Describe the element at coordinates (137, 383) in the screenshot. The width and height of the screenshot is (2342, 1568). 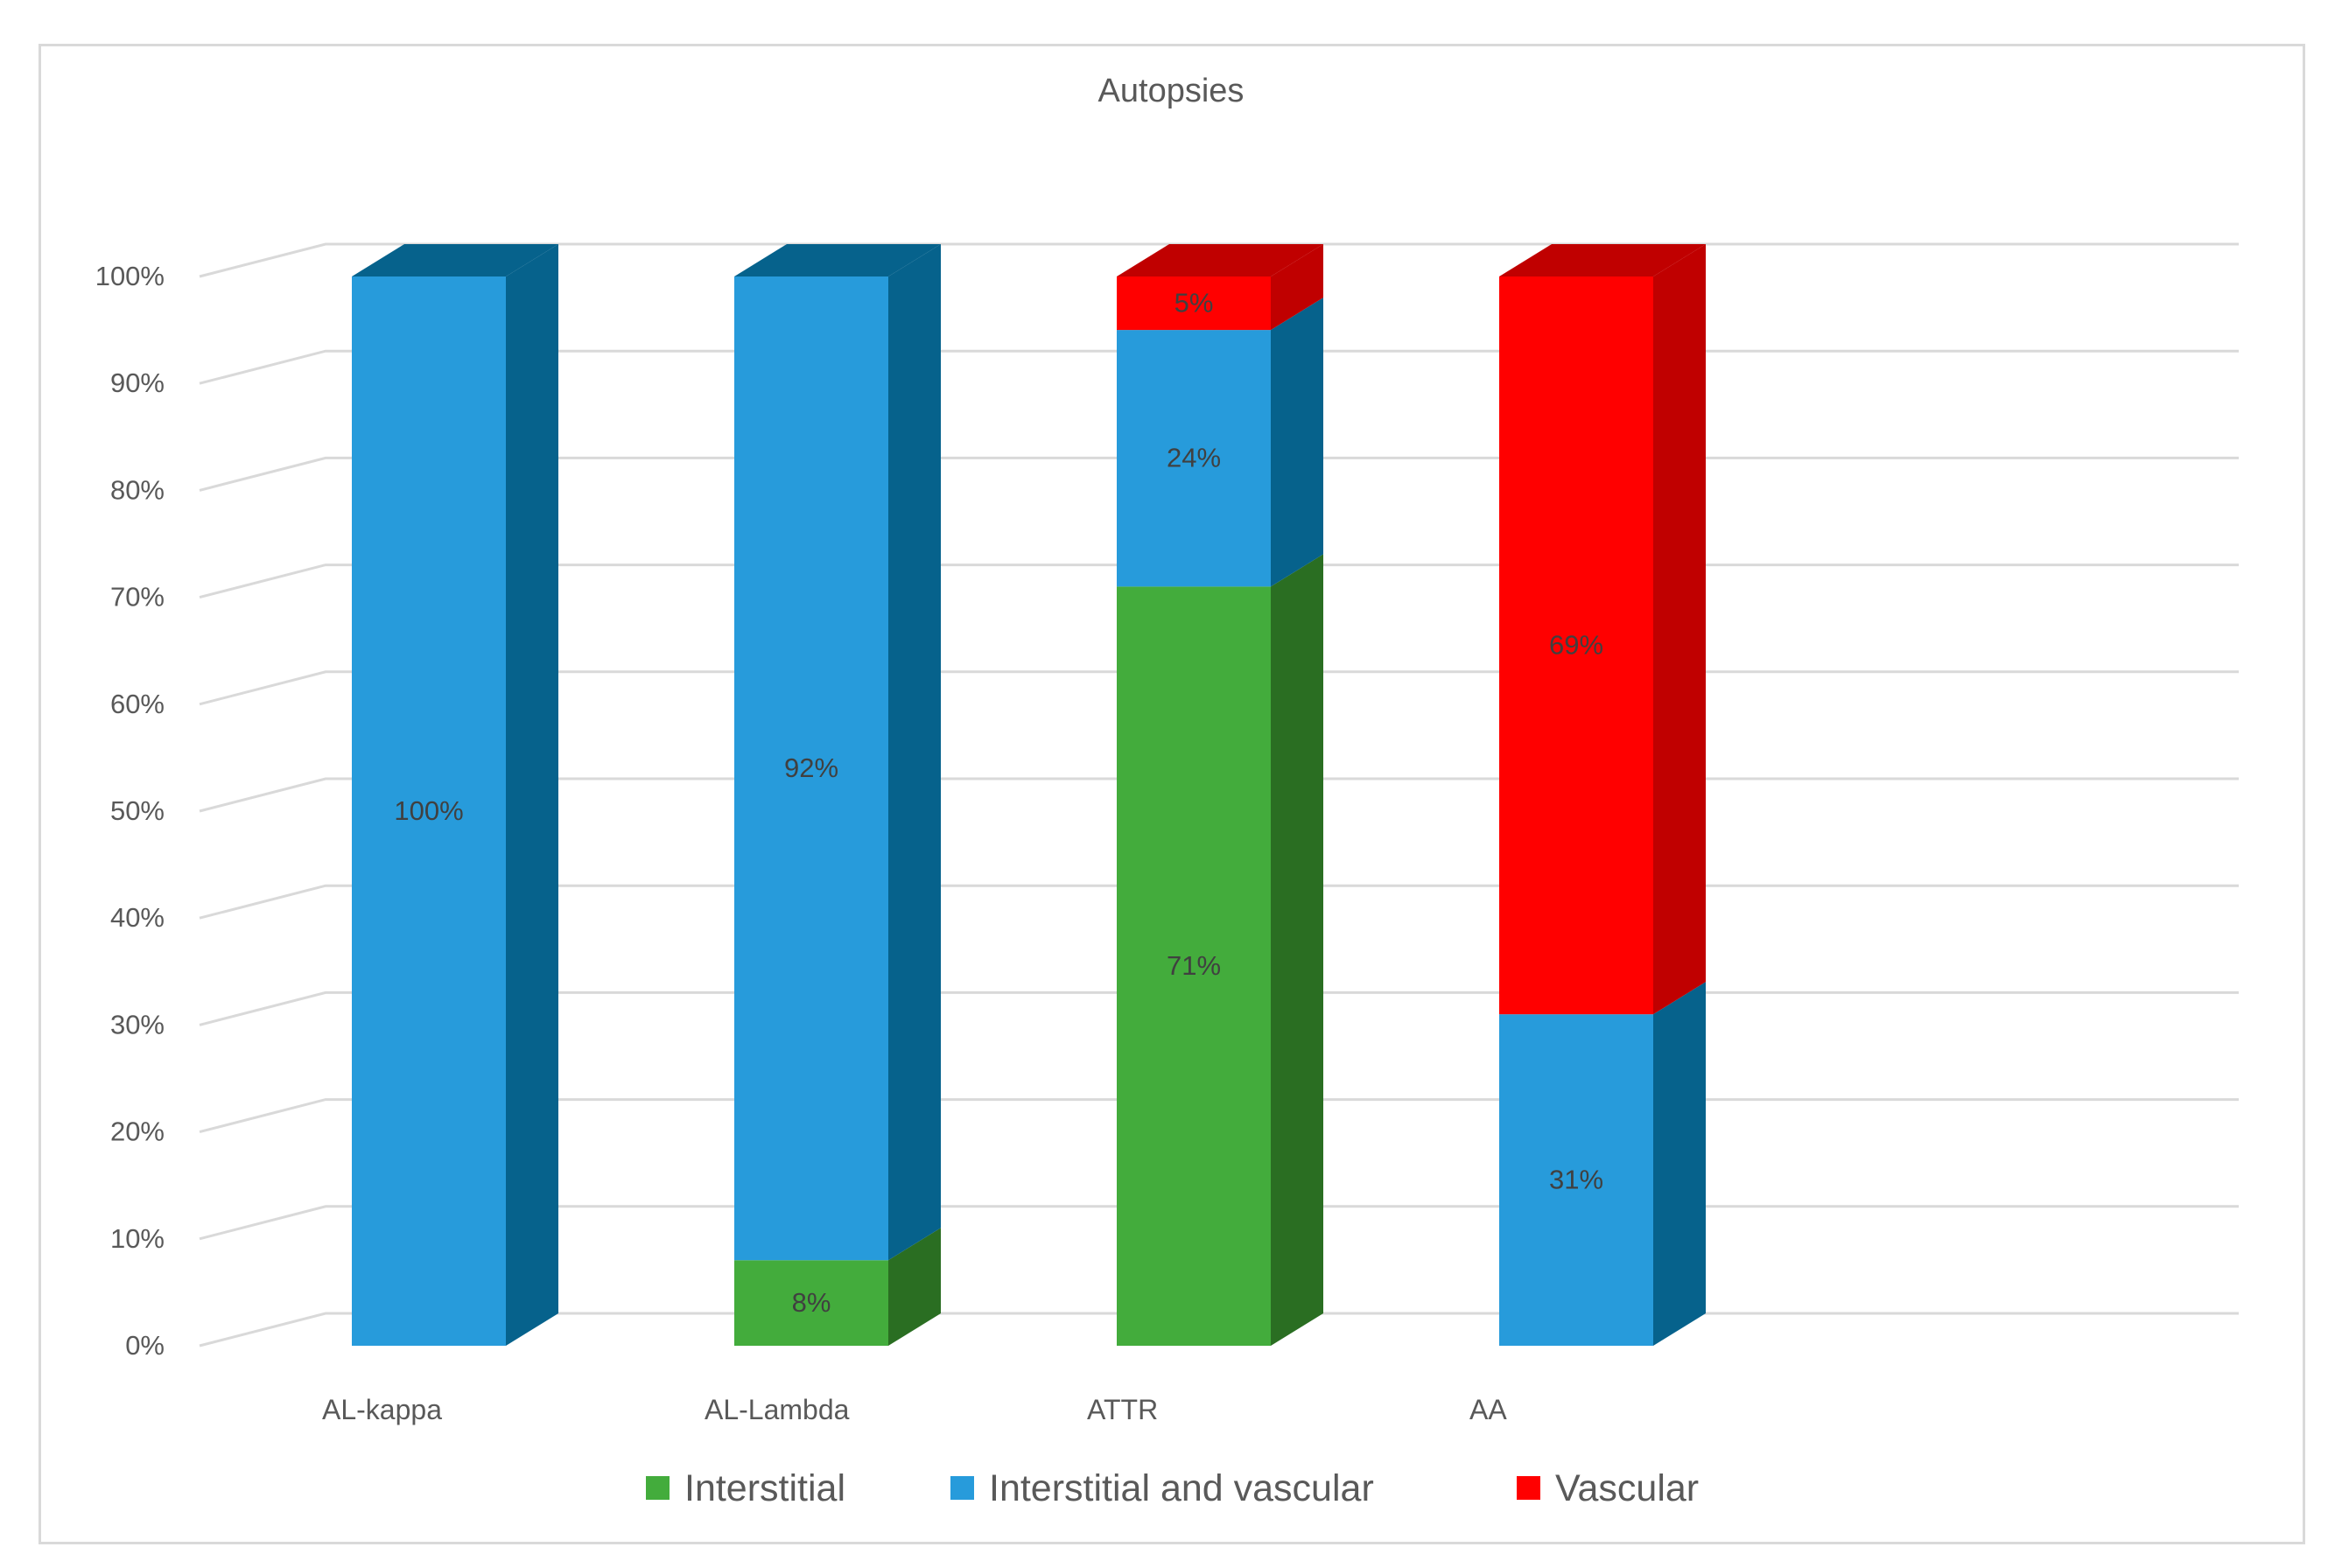
I see `y-tick-label: 90%` at that location.